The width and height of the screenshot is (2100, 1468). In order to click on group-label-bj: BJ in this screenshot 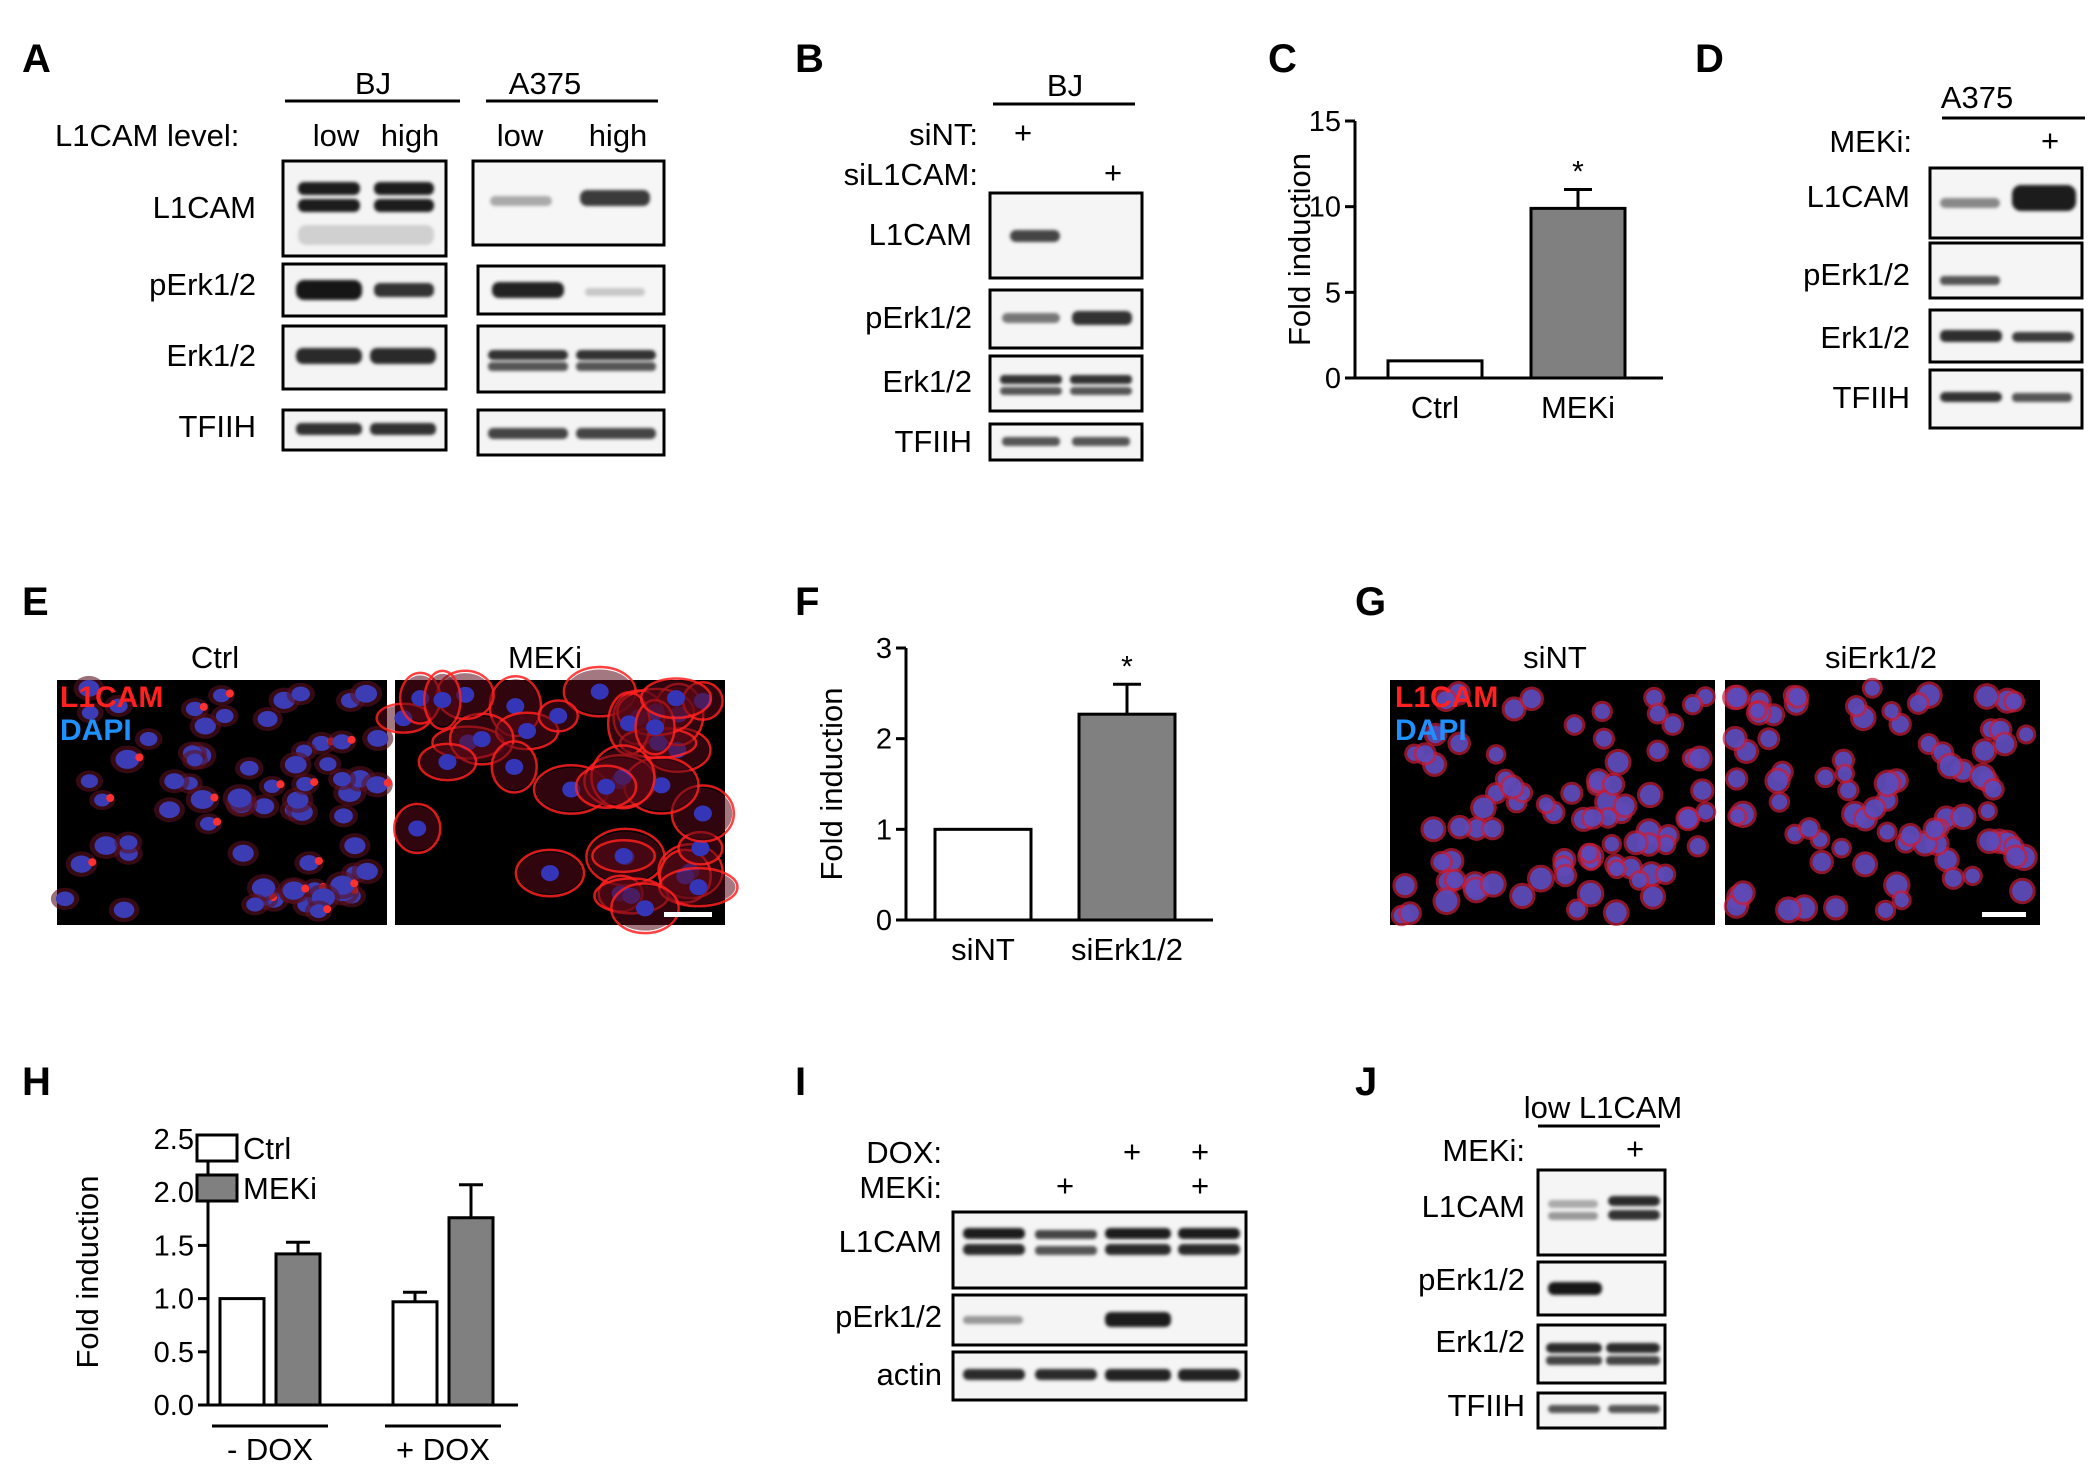, I will do `click(373, 83)`.